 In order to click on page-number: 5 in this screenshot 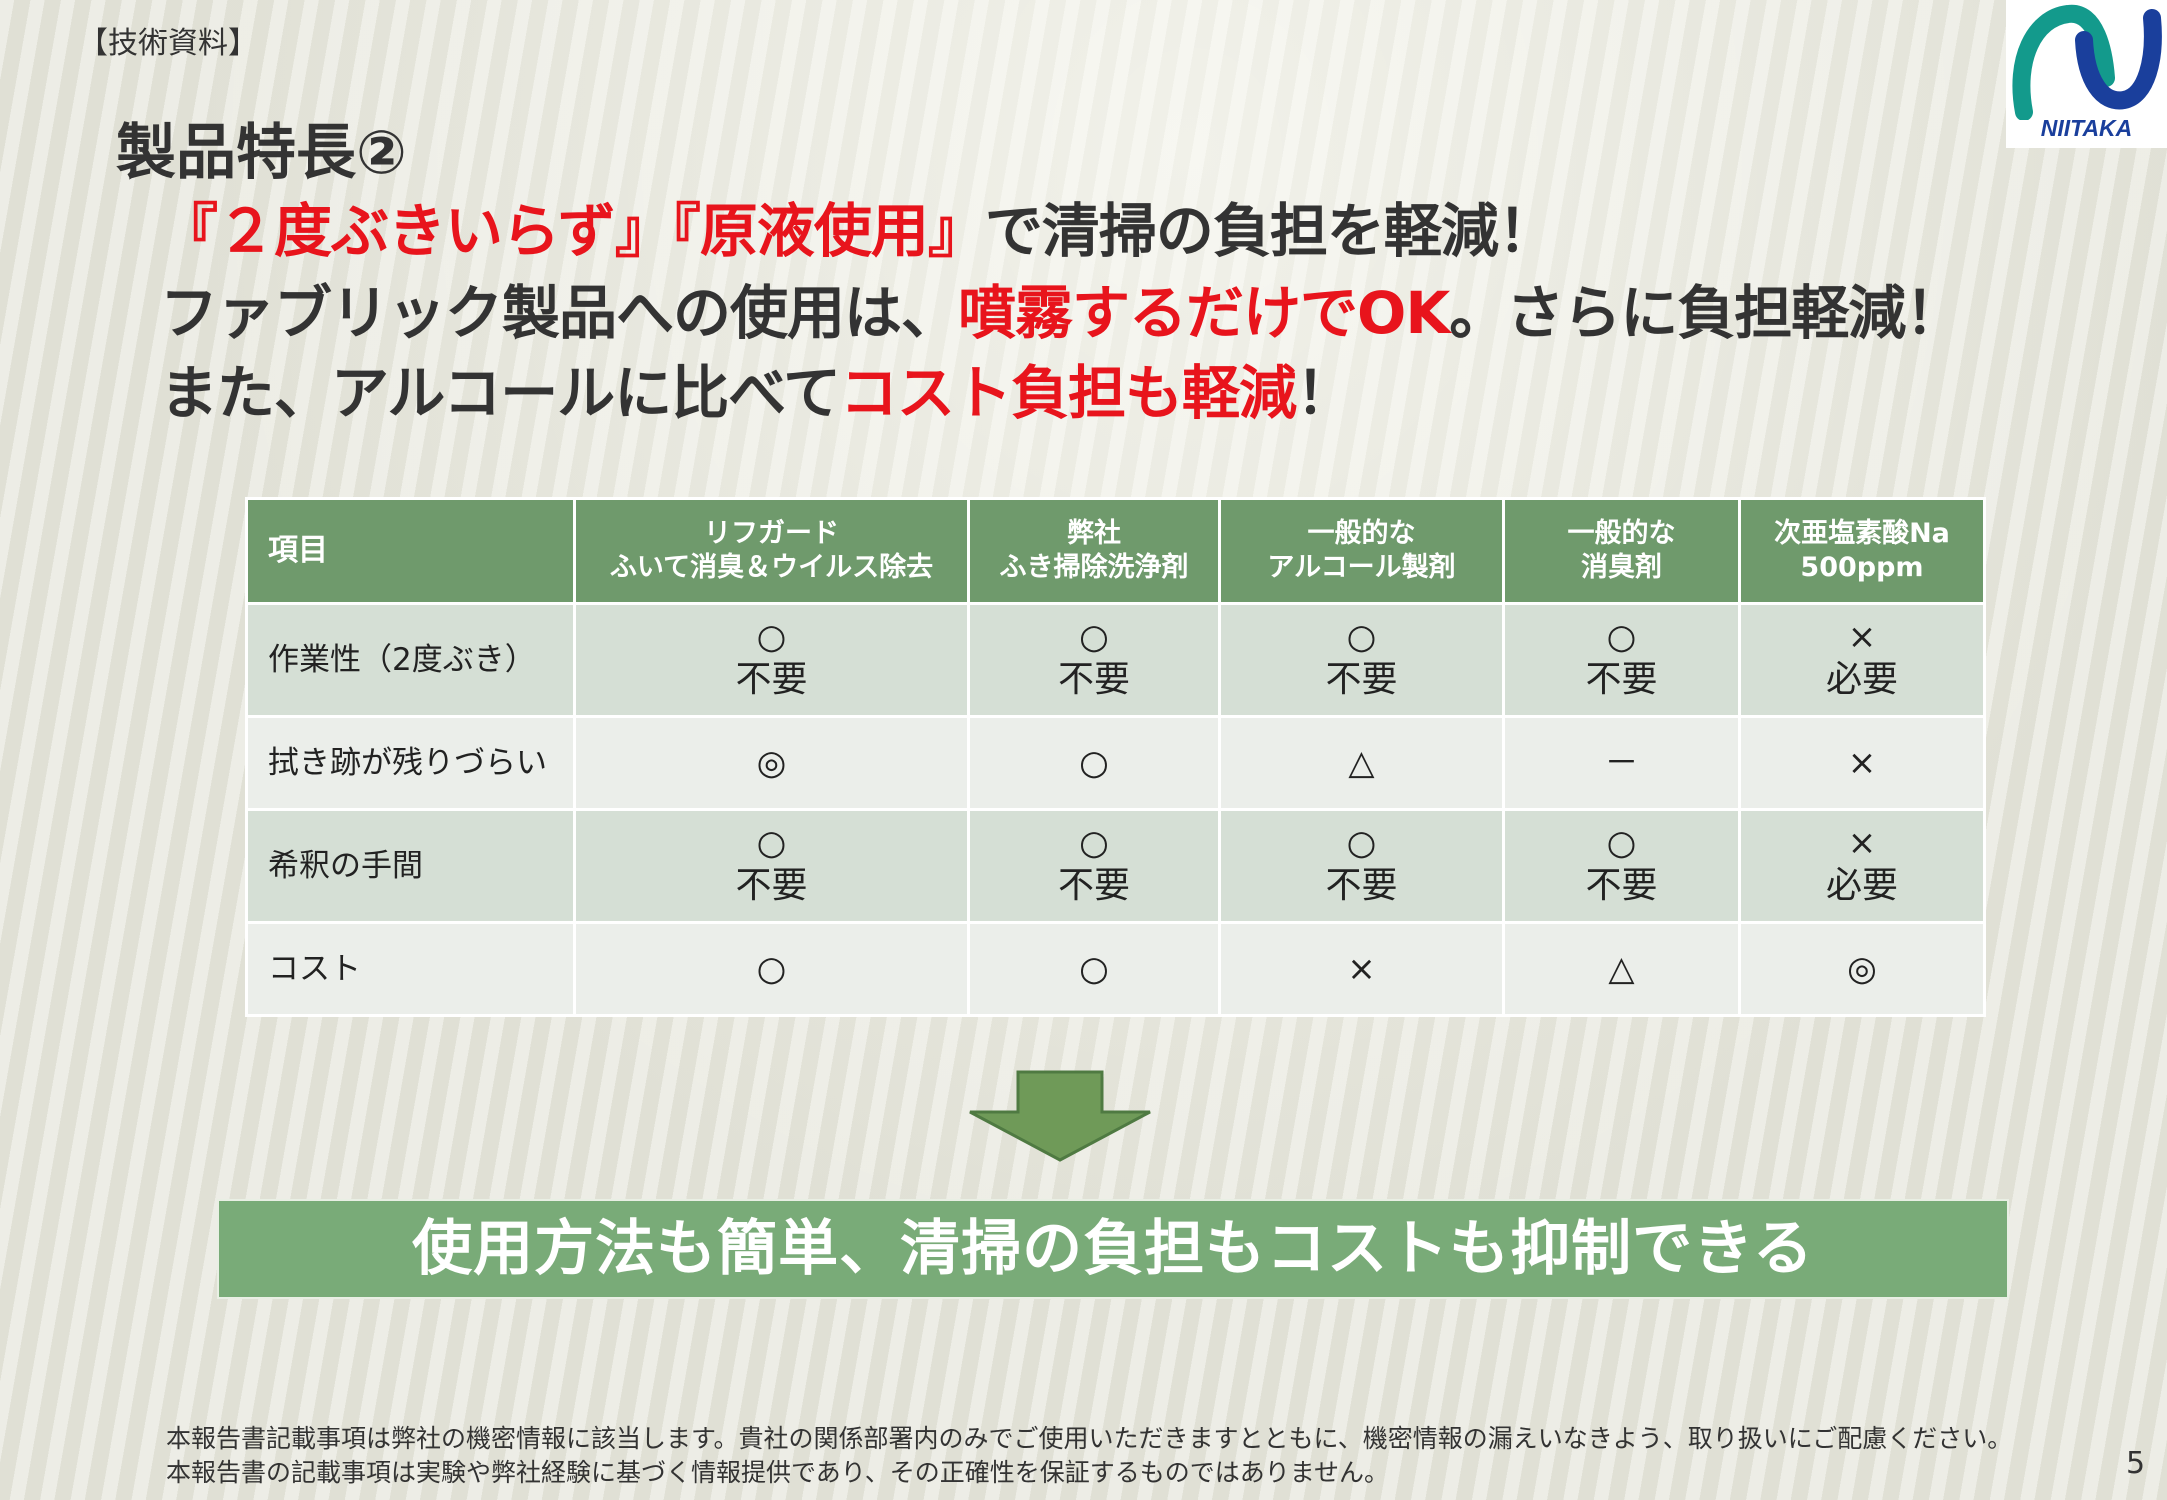, I will do `click(2136, 1463)`.